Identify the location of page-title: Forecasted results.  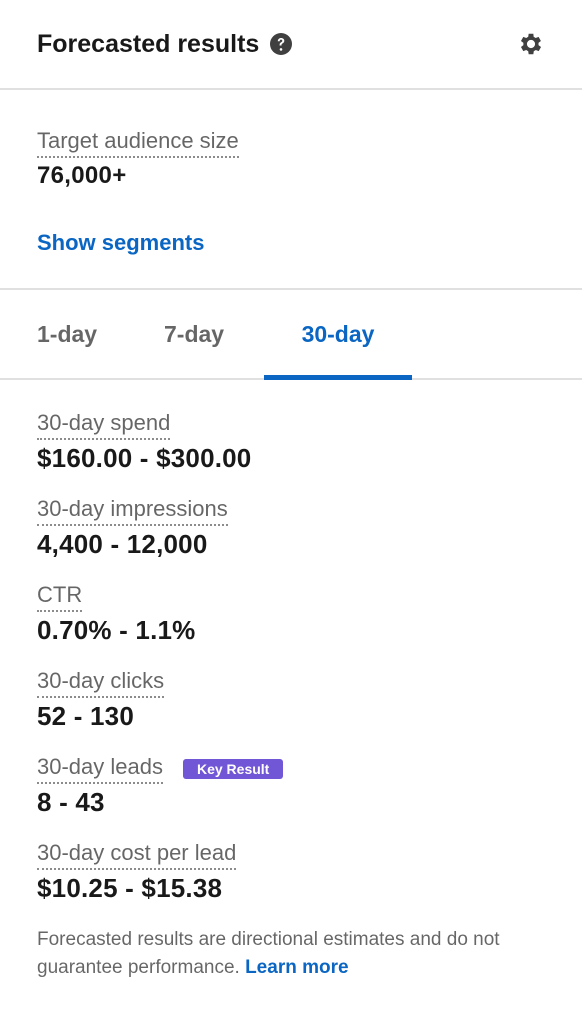
(148, 43).